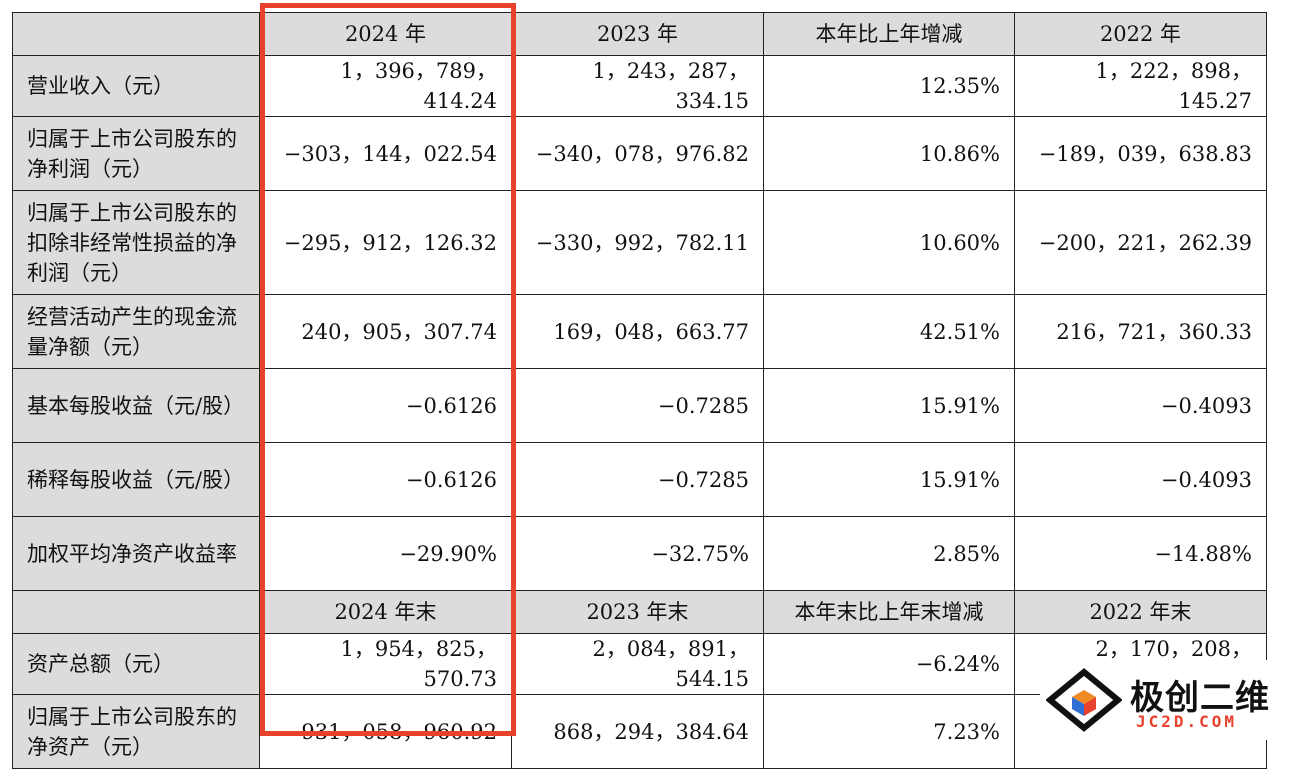  I want to click on value-2022: −189，039，638.83, so click(1140, 153).